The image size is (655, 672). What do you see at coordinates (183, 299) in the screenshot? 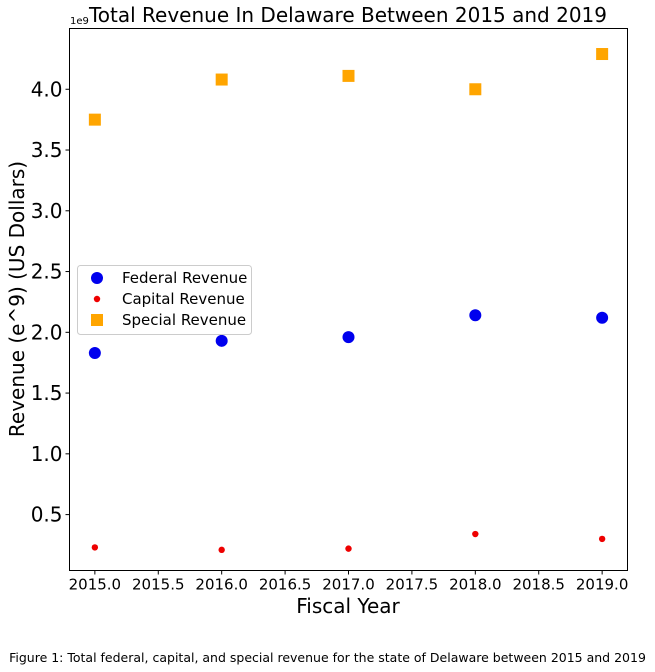
I see `capital-revenue-legend-label: Capital Revenue` at bounding box center [183, 299].